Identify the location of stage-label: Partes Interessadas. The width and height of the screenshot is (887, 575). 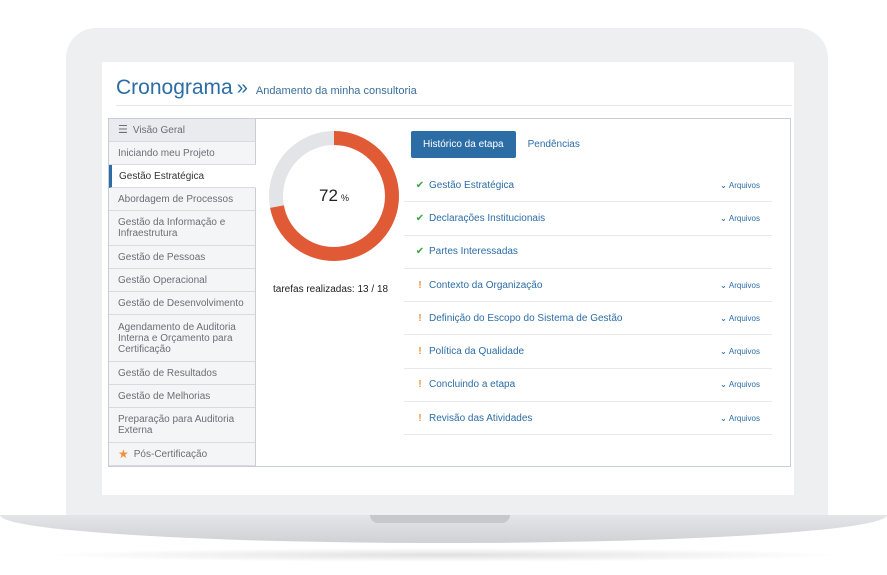
(473, 252).